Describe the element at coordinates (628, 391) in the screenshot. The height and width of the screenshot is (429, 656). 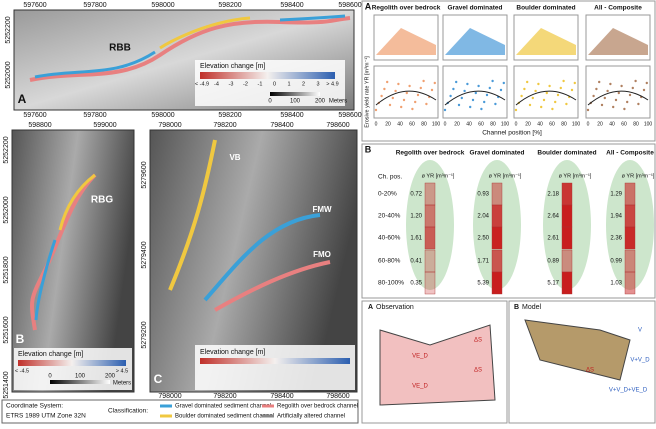
I see `diagram-label: V+V_D+VE_D` at that location.